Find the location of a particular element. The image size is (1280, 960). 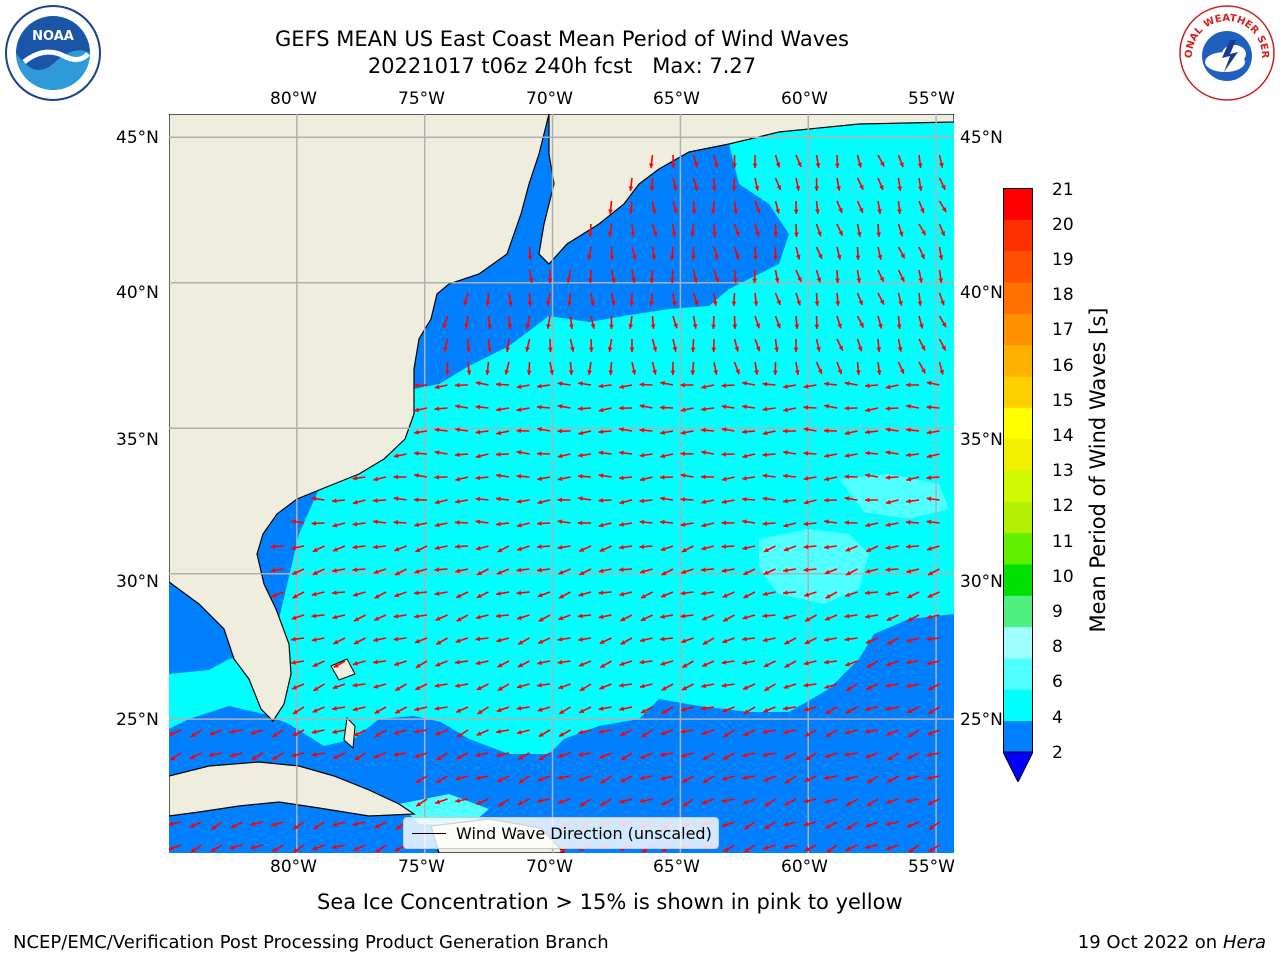

lon-bottom-label: 70°W is located at coordinates (549, 867).